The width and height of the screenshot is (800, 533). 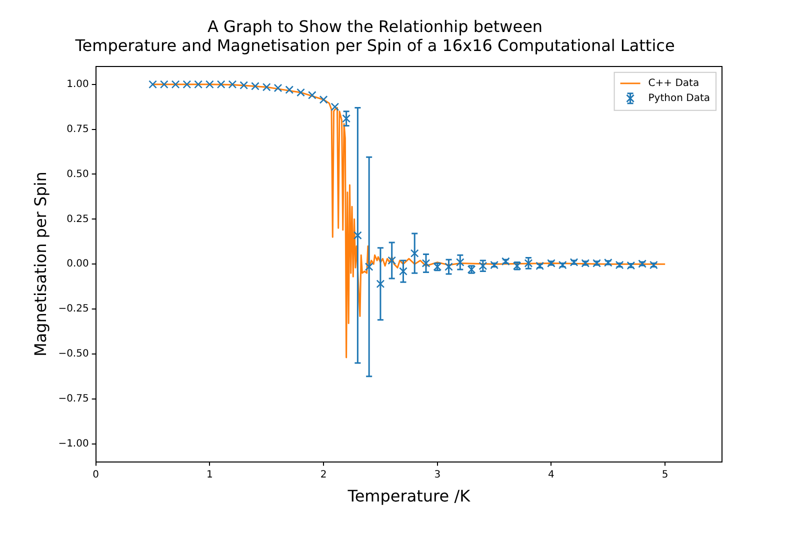 What do you see at coordinates (73, 354) in the screenshot?
I see `y-tick-label: −0.50` at bounding box center [73, 354].